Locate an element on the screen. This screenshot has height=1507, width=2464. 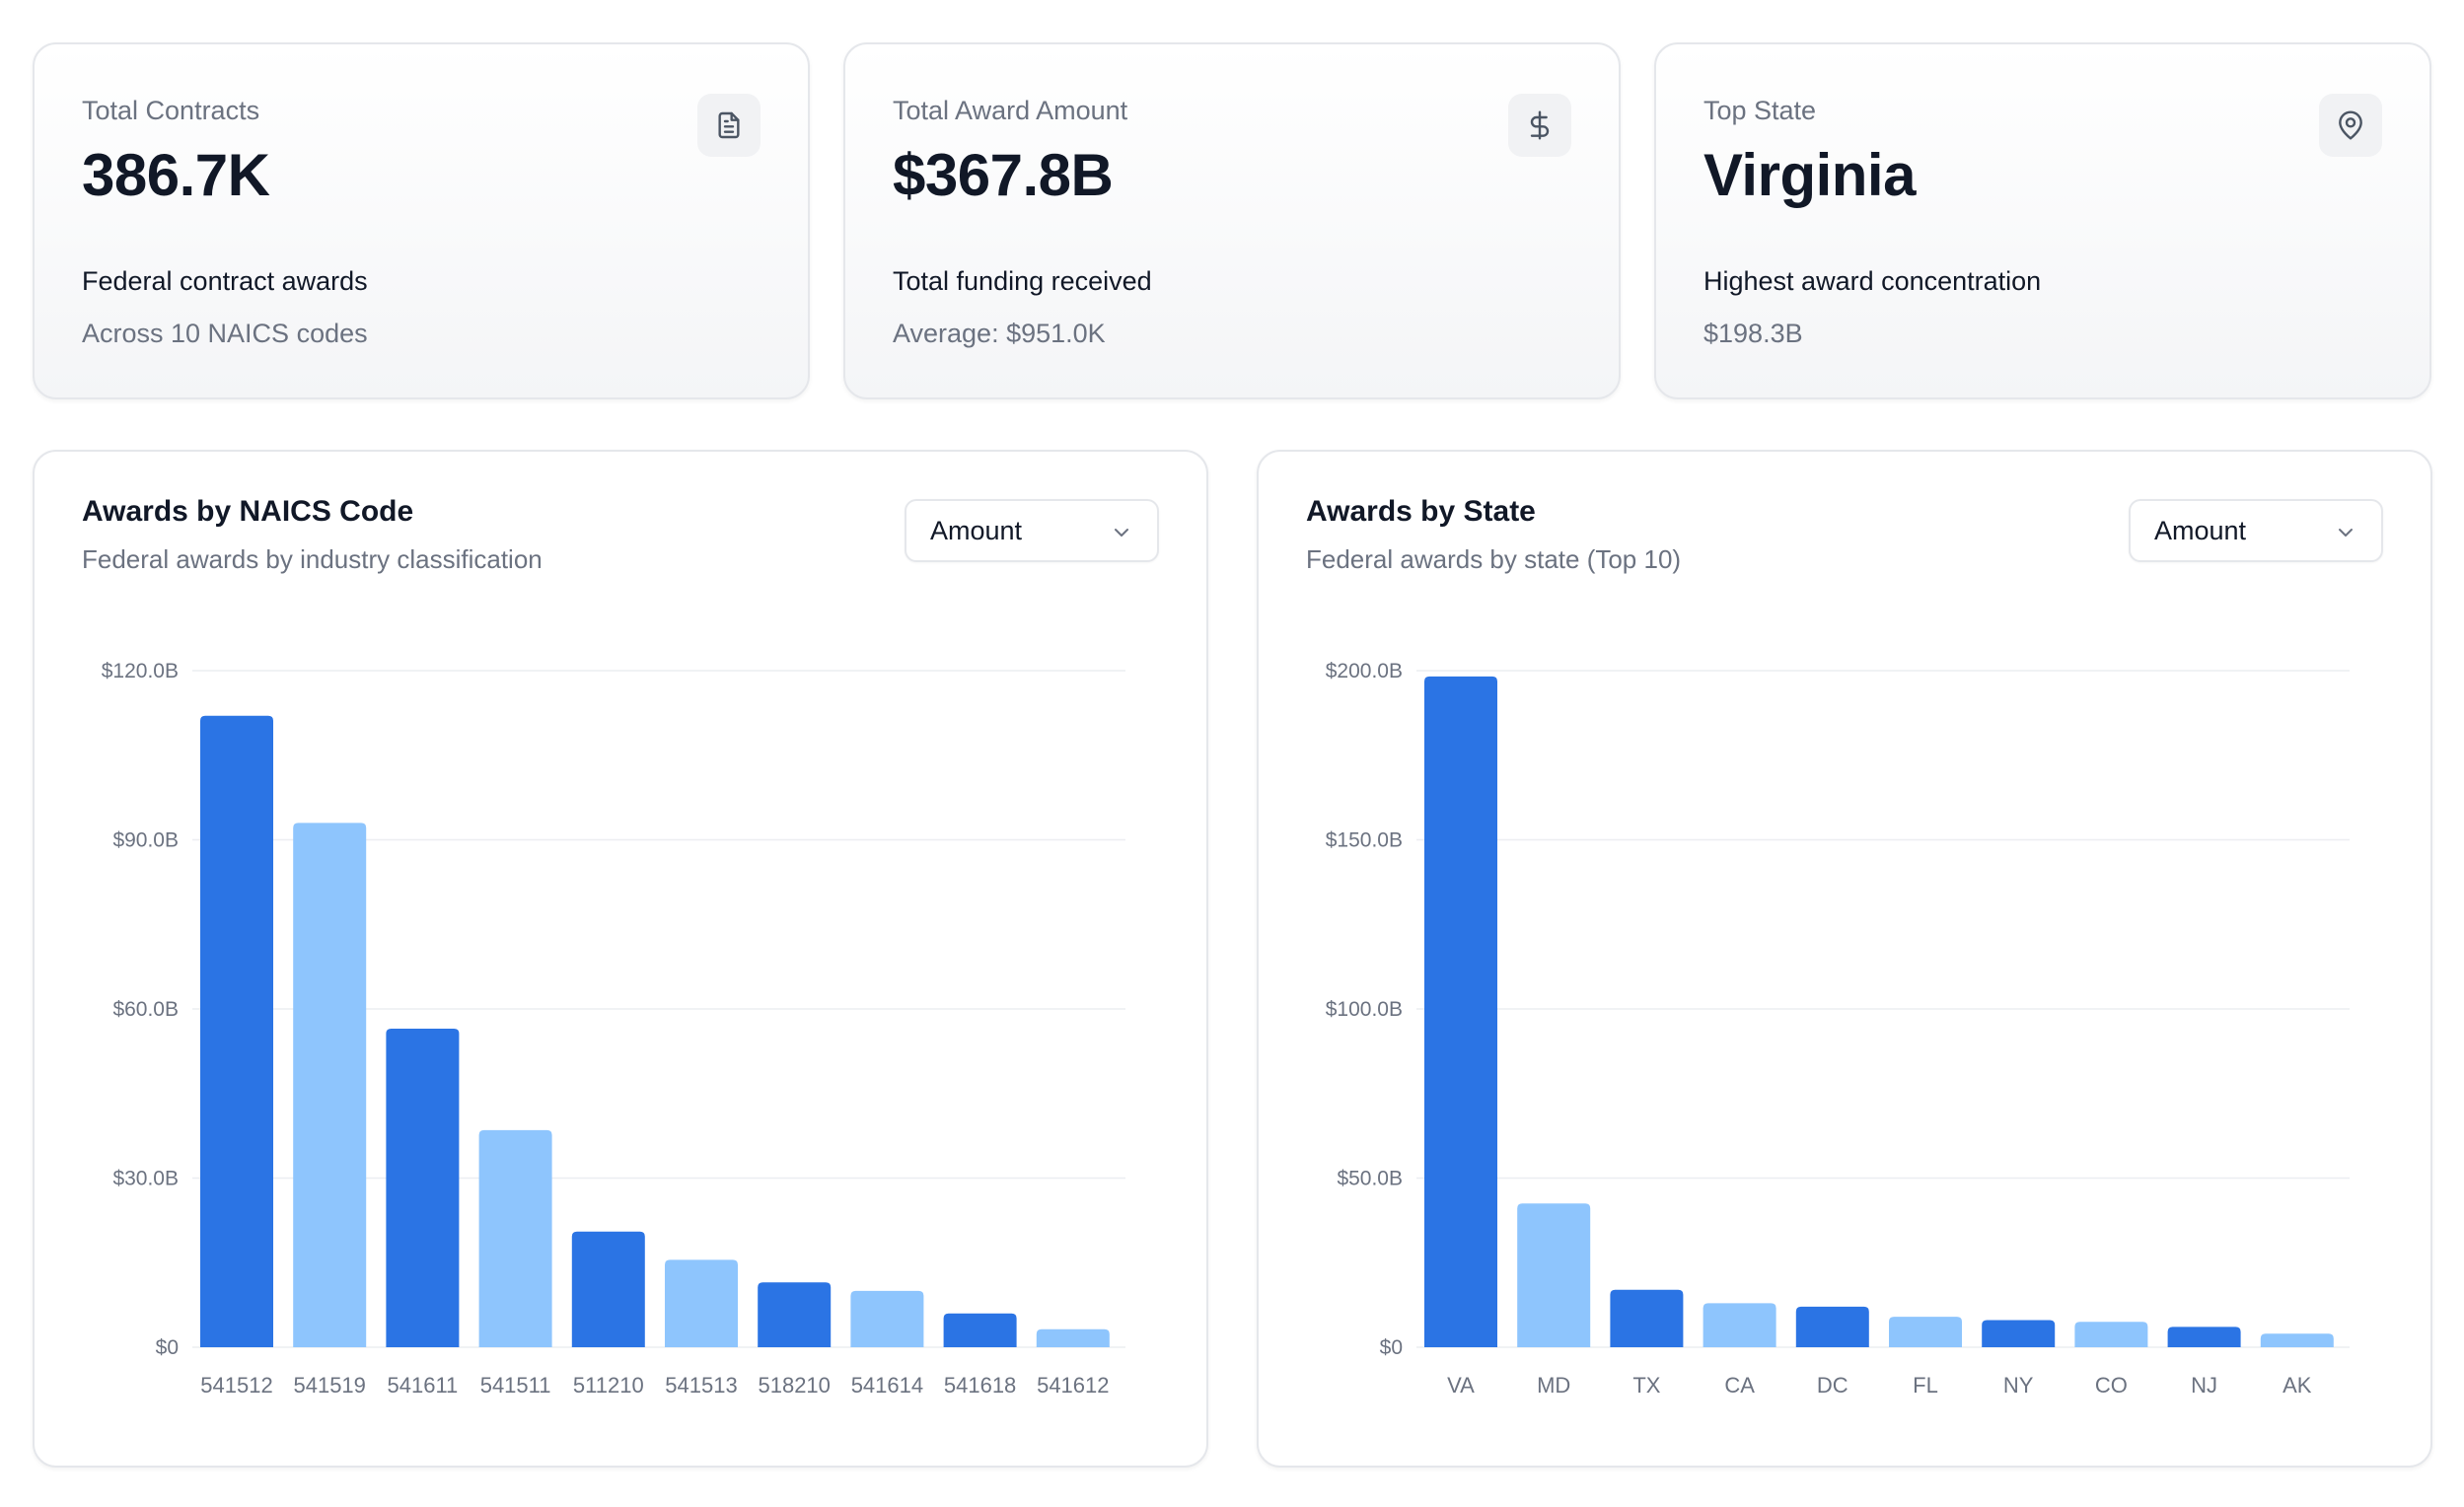
y-tick-label: $90.0B is located at coordinates (145, 840).